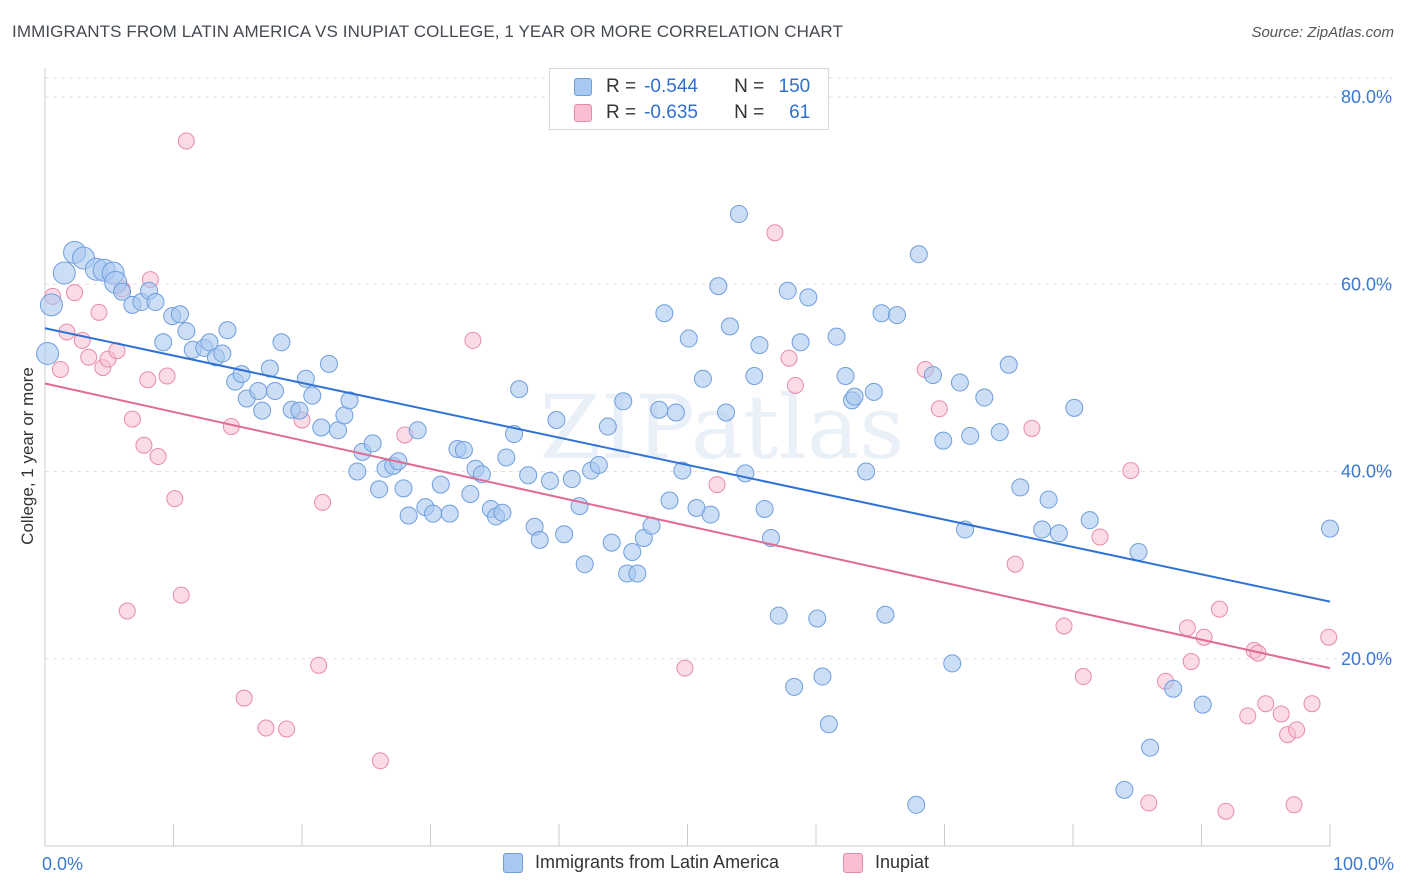  Describe the element at coordinates (749, 112) in the screenshot. I see `legend-n-label: N =` at that location.